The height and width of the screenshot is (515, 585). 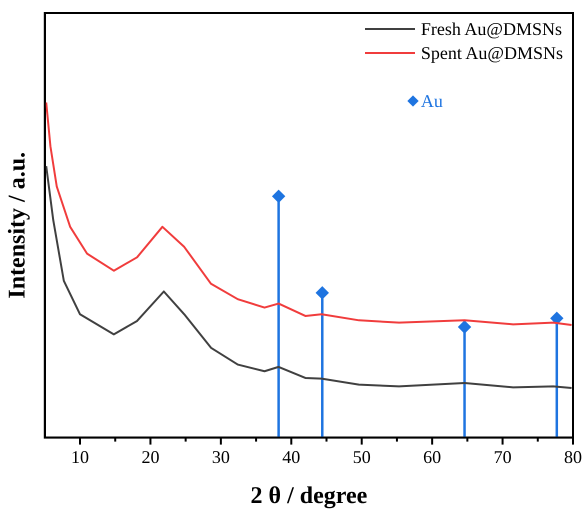 What do you see at coordinates (573, 457) in the screenshot?
I see `x-tick-label: 80` at bounding box center [573, 457].